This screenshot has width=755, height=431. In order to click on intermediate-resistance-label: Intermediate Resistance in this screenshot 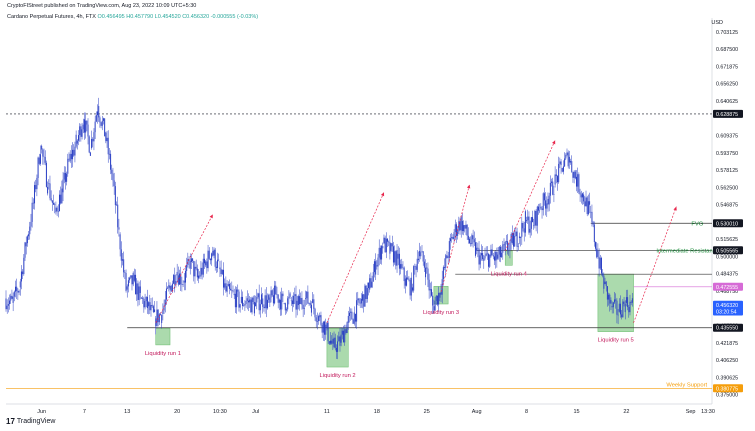, I will do `click(687, 251)`.